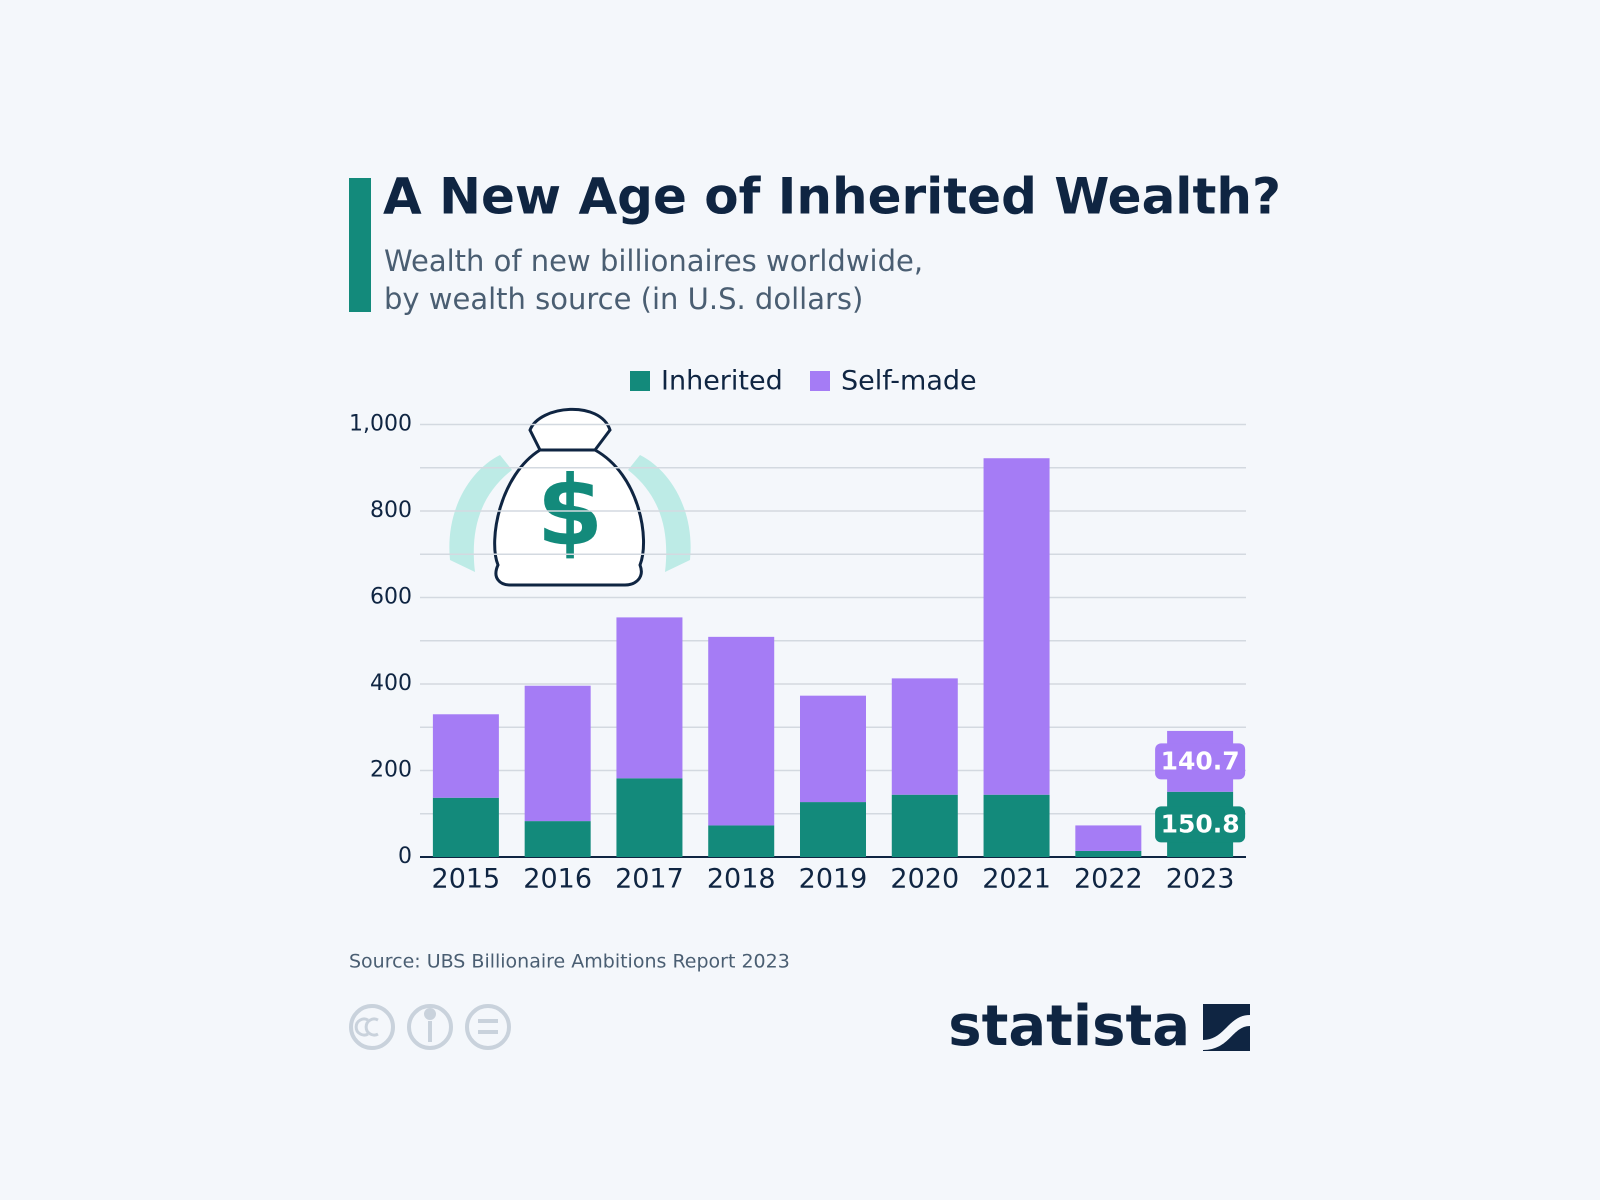  What do you see at coordinates (466, 879) in the screenshot?
I see `x-tick-label: 2015` at bounding box center [466, 879].